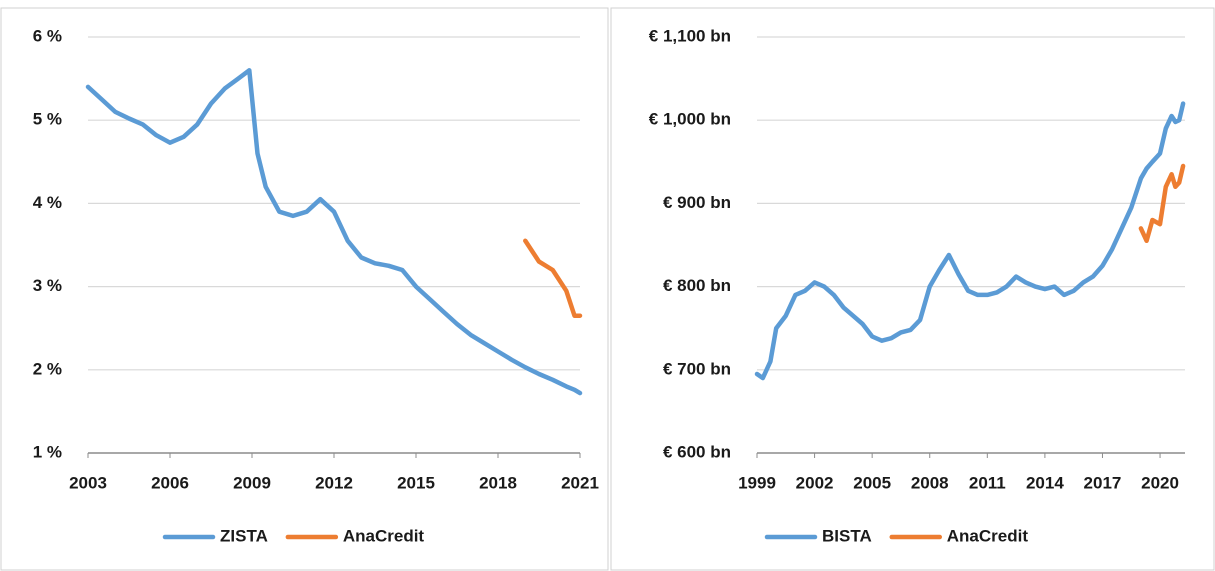 The image size is (1215, 571). What do you see at coordinates (815, 482) in the screenshot?
I see `x-tick-label: 2002` at bounding box center [815, 482].